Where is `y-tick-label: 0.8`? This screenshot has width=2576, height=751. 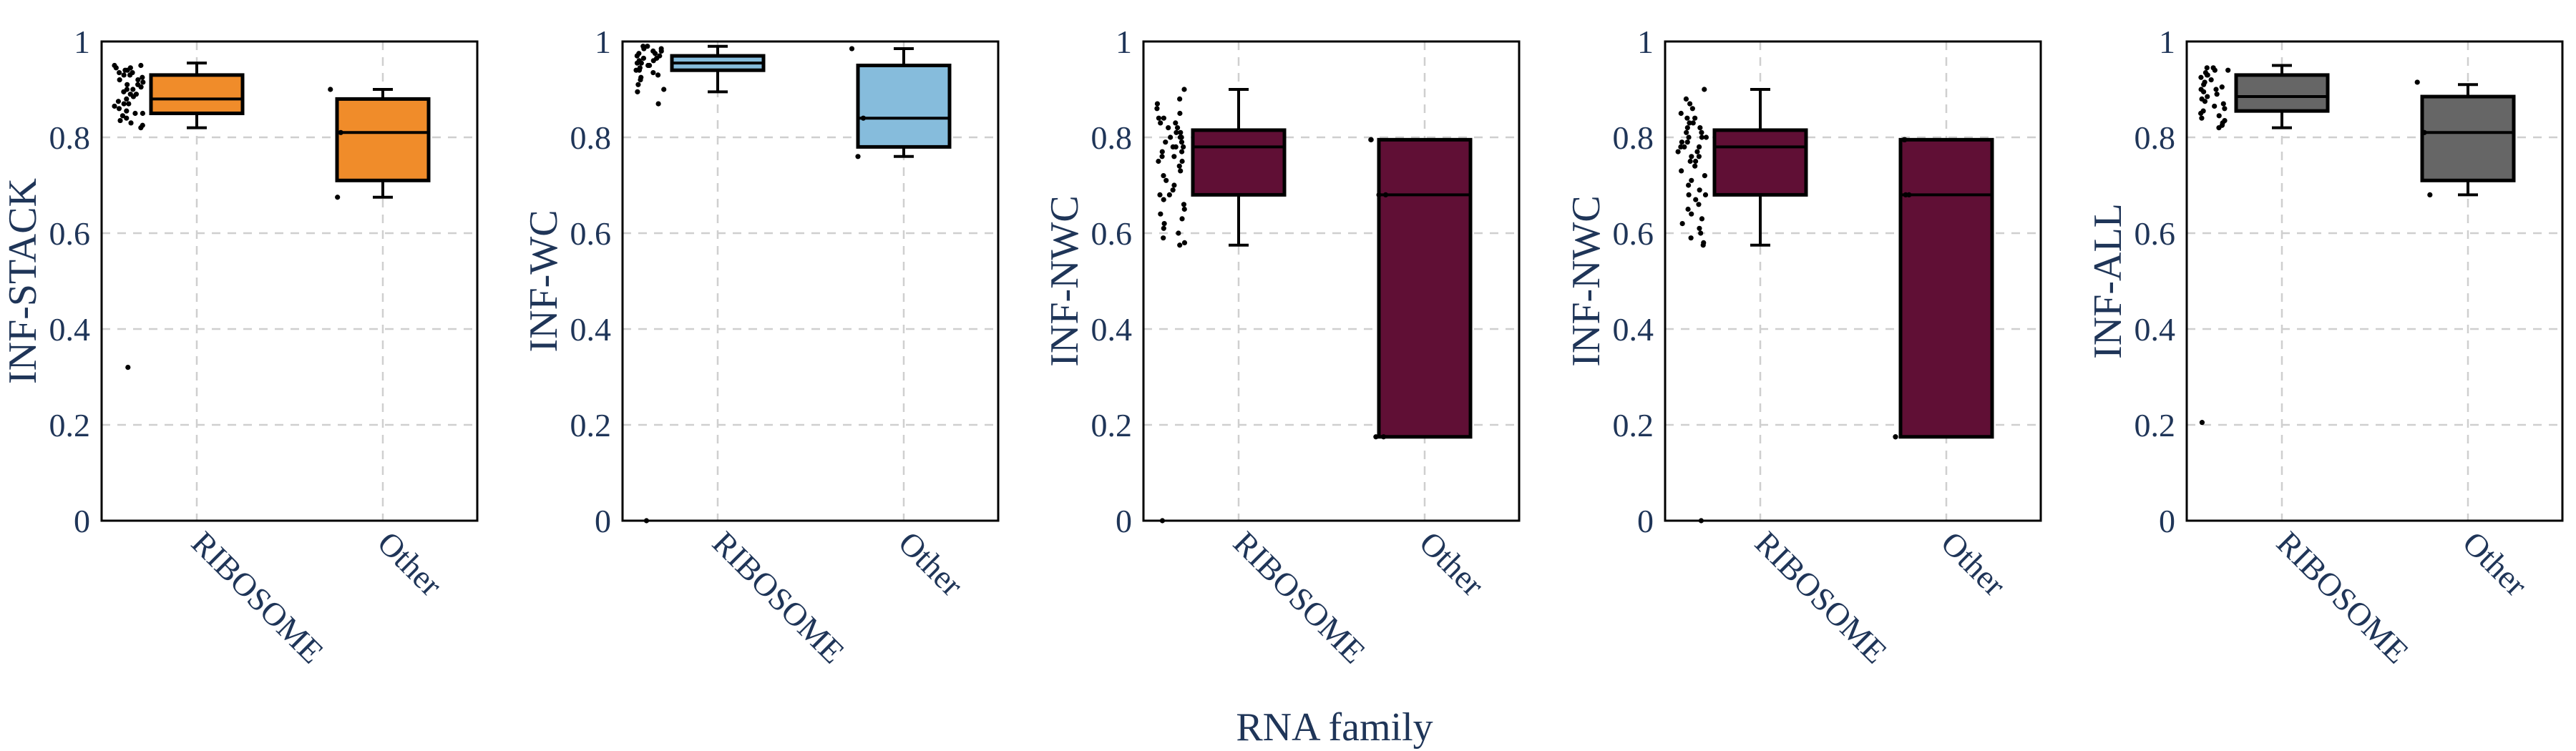 y-tick-label: 0.8 is located at coordinates (1112, 137).